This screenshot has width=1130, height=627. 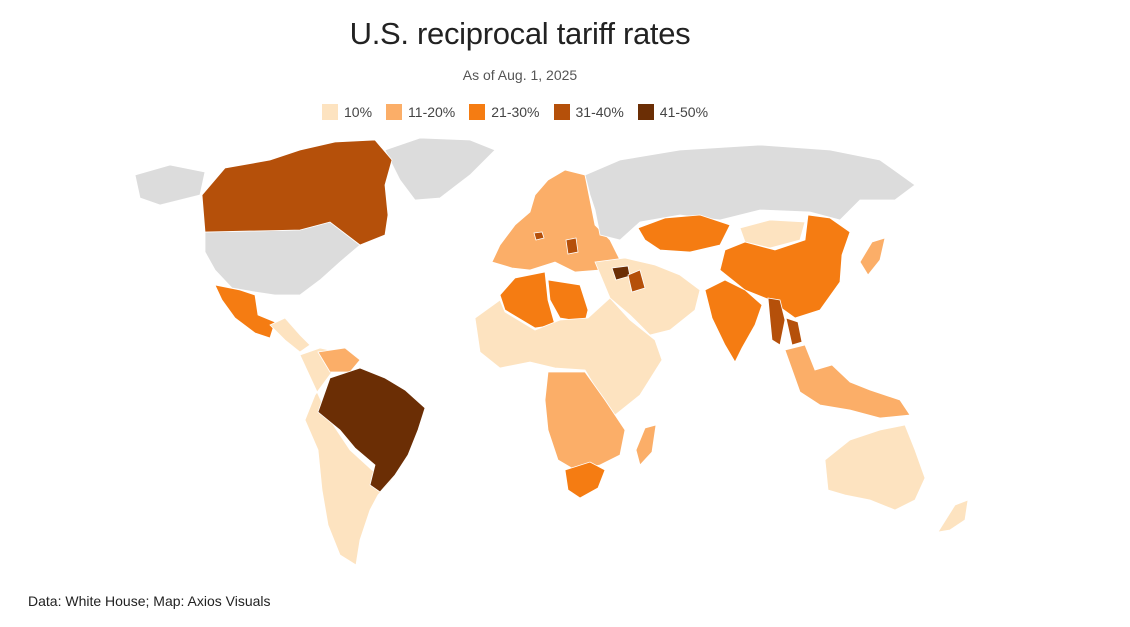 What do you see at coordinates (440, 169) in the screenshot?
I see `region-greenland` at bounding box center [440, 169].